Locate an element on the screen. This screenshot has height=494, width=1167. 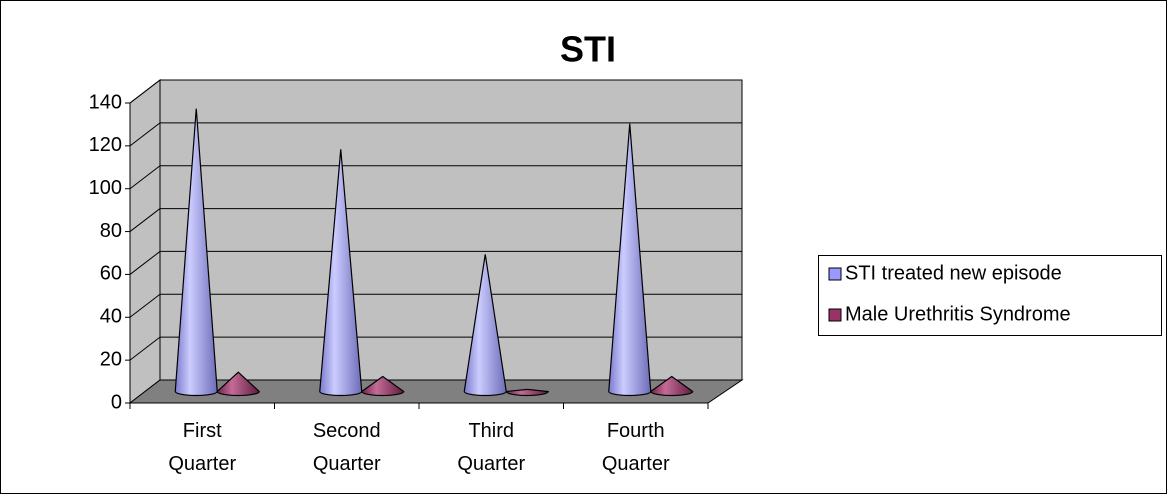
legend-label: STI treated new episode is located at coordinates (953, 273).